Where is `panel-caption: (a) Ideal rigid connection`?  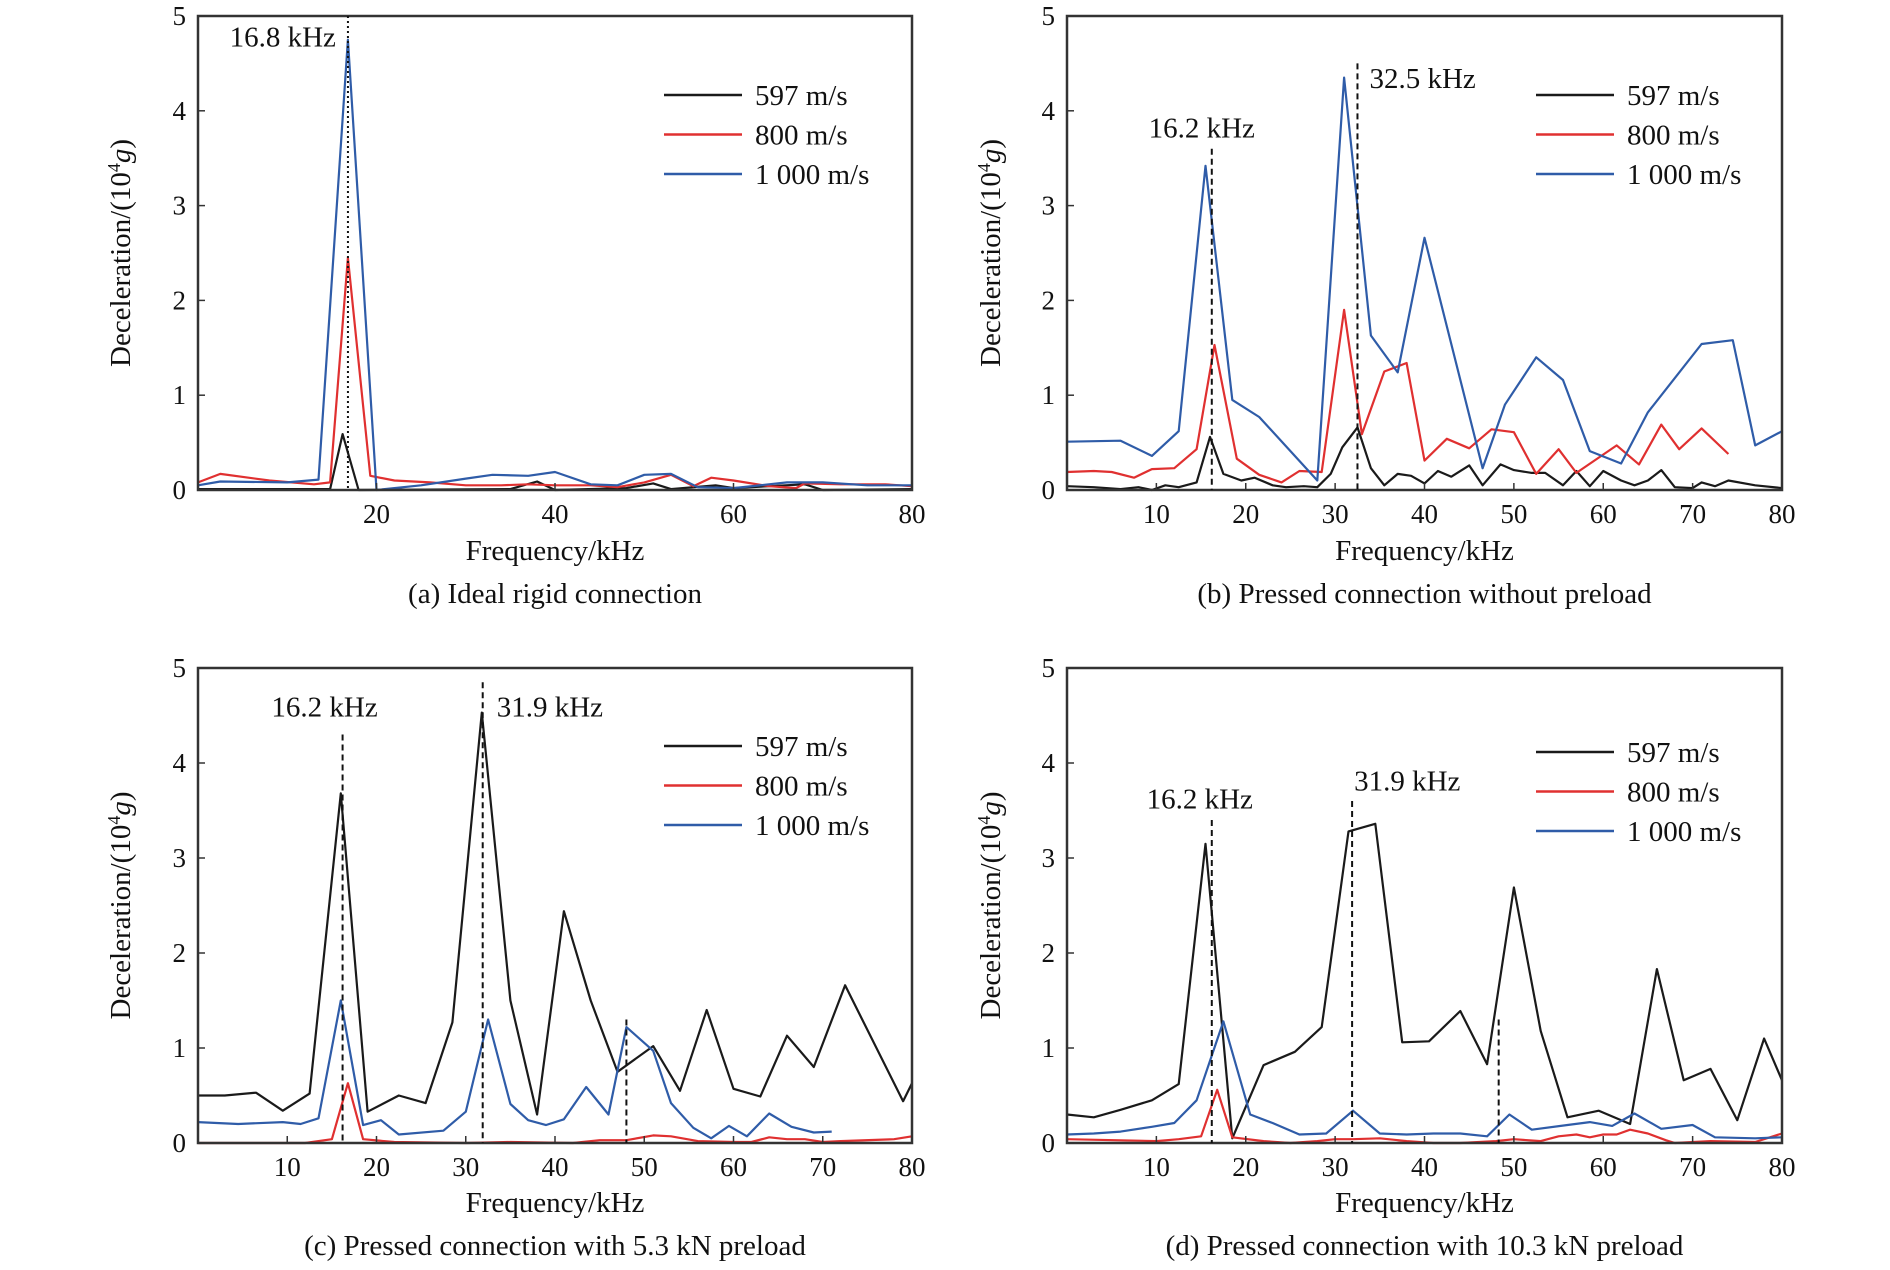
panel-caption: (a) Ideal rigid connection is located at coordinates (555, 594).